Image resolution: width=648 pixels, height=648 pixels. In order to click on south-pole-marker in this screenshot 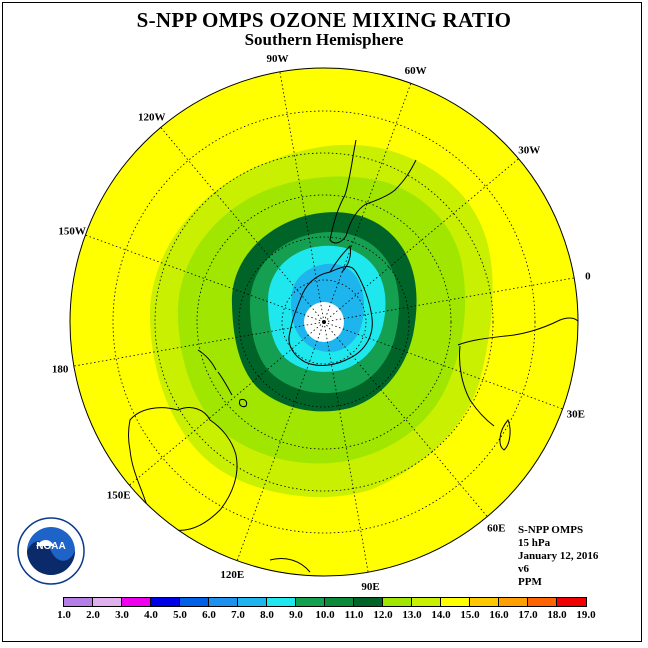, I will do `click(324, 322)`.